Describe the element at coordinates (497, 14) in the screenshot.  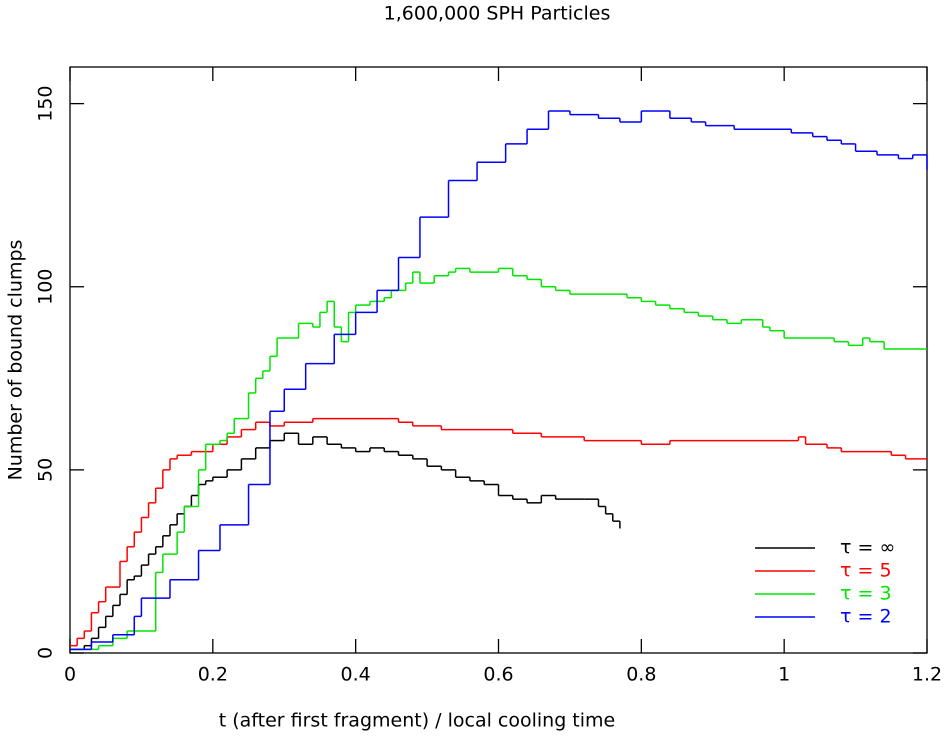
I see `chart-title: 1,600,000 SPH Particles` at that location.